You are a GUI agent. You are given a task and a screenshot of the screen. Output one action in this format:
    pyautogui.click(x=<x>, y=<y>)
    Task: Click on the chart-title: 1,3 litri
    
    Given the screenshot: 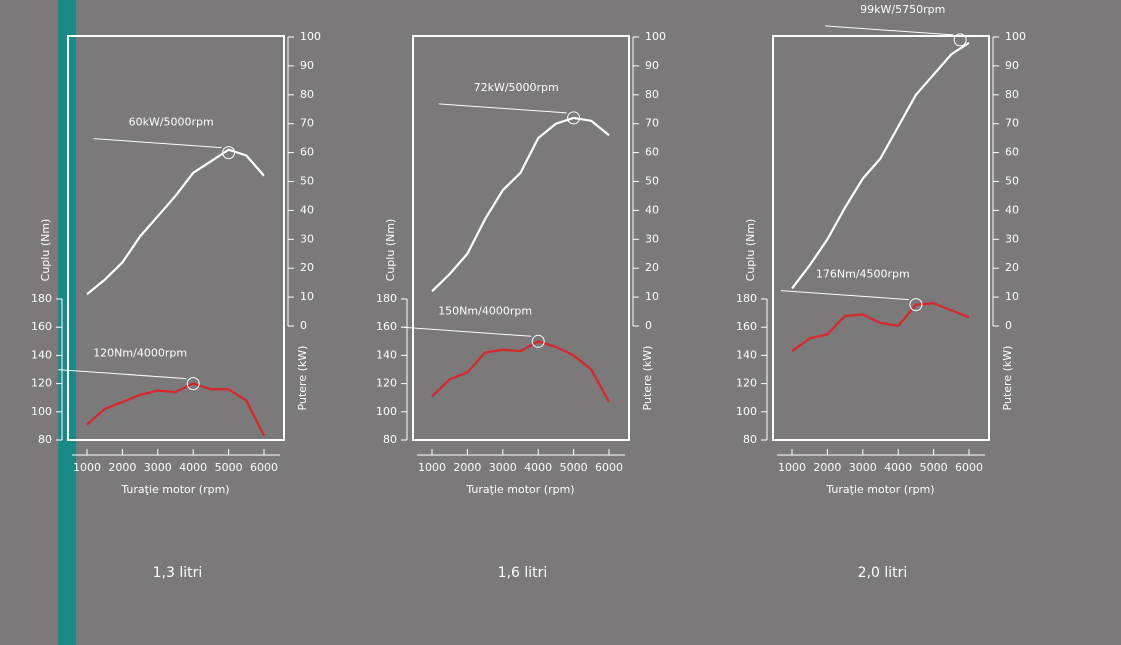 What is the action you would take?
    pyautogui.click(x=178, y=573)
    